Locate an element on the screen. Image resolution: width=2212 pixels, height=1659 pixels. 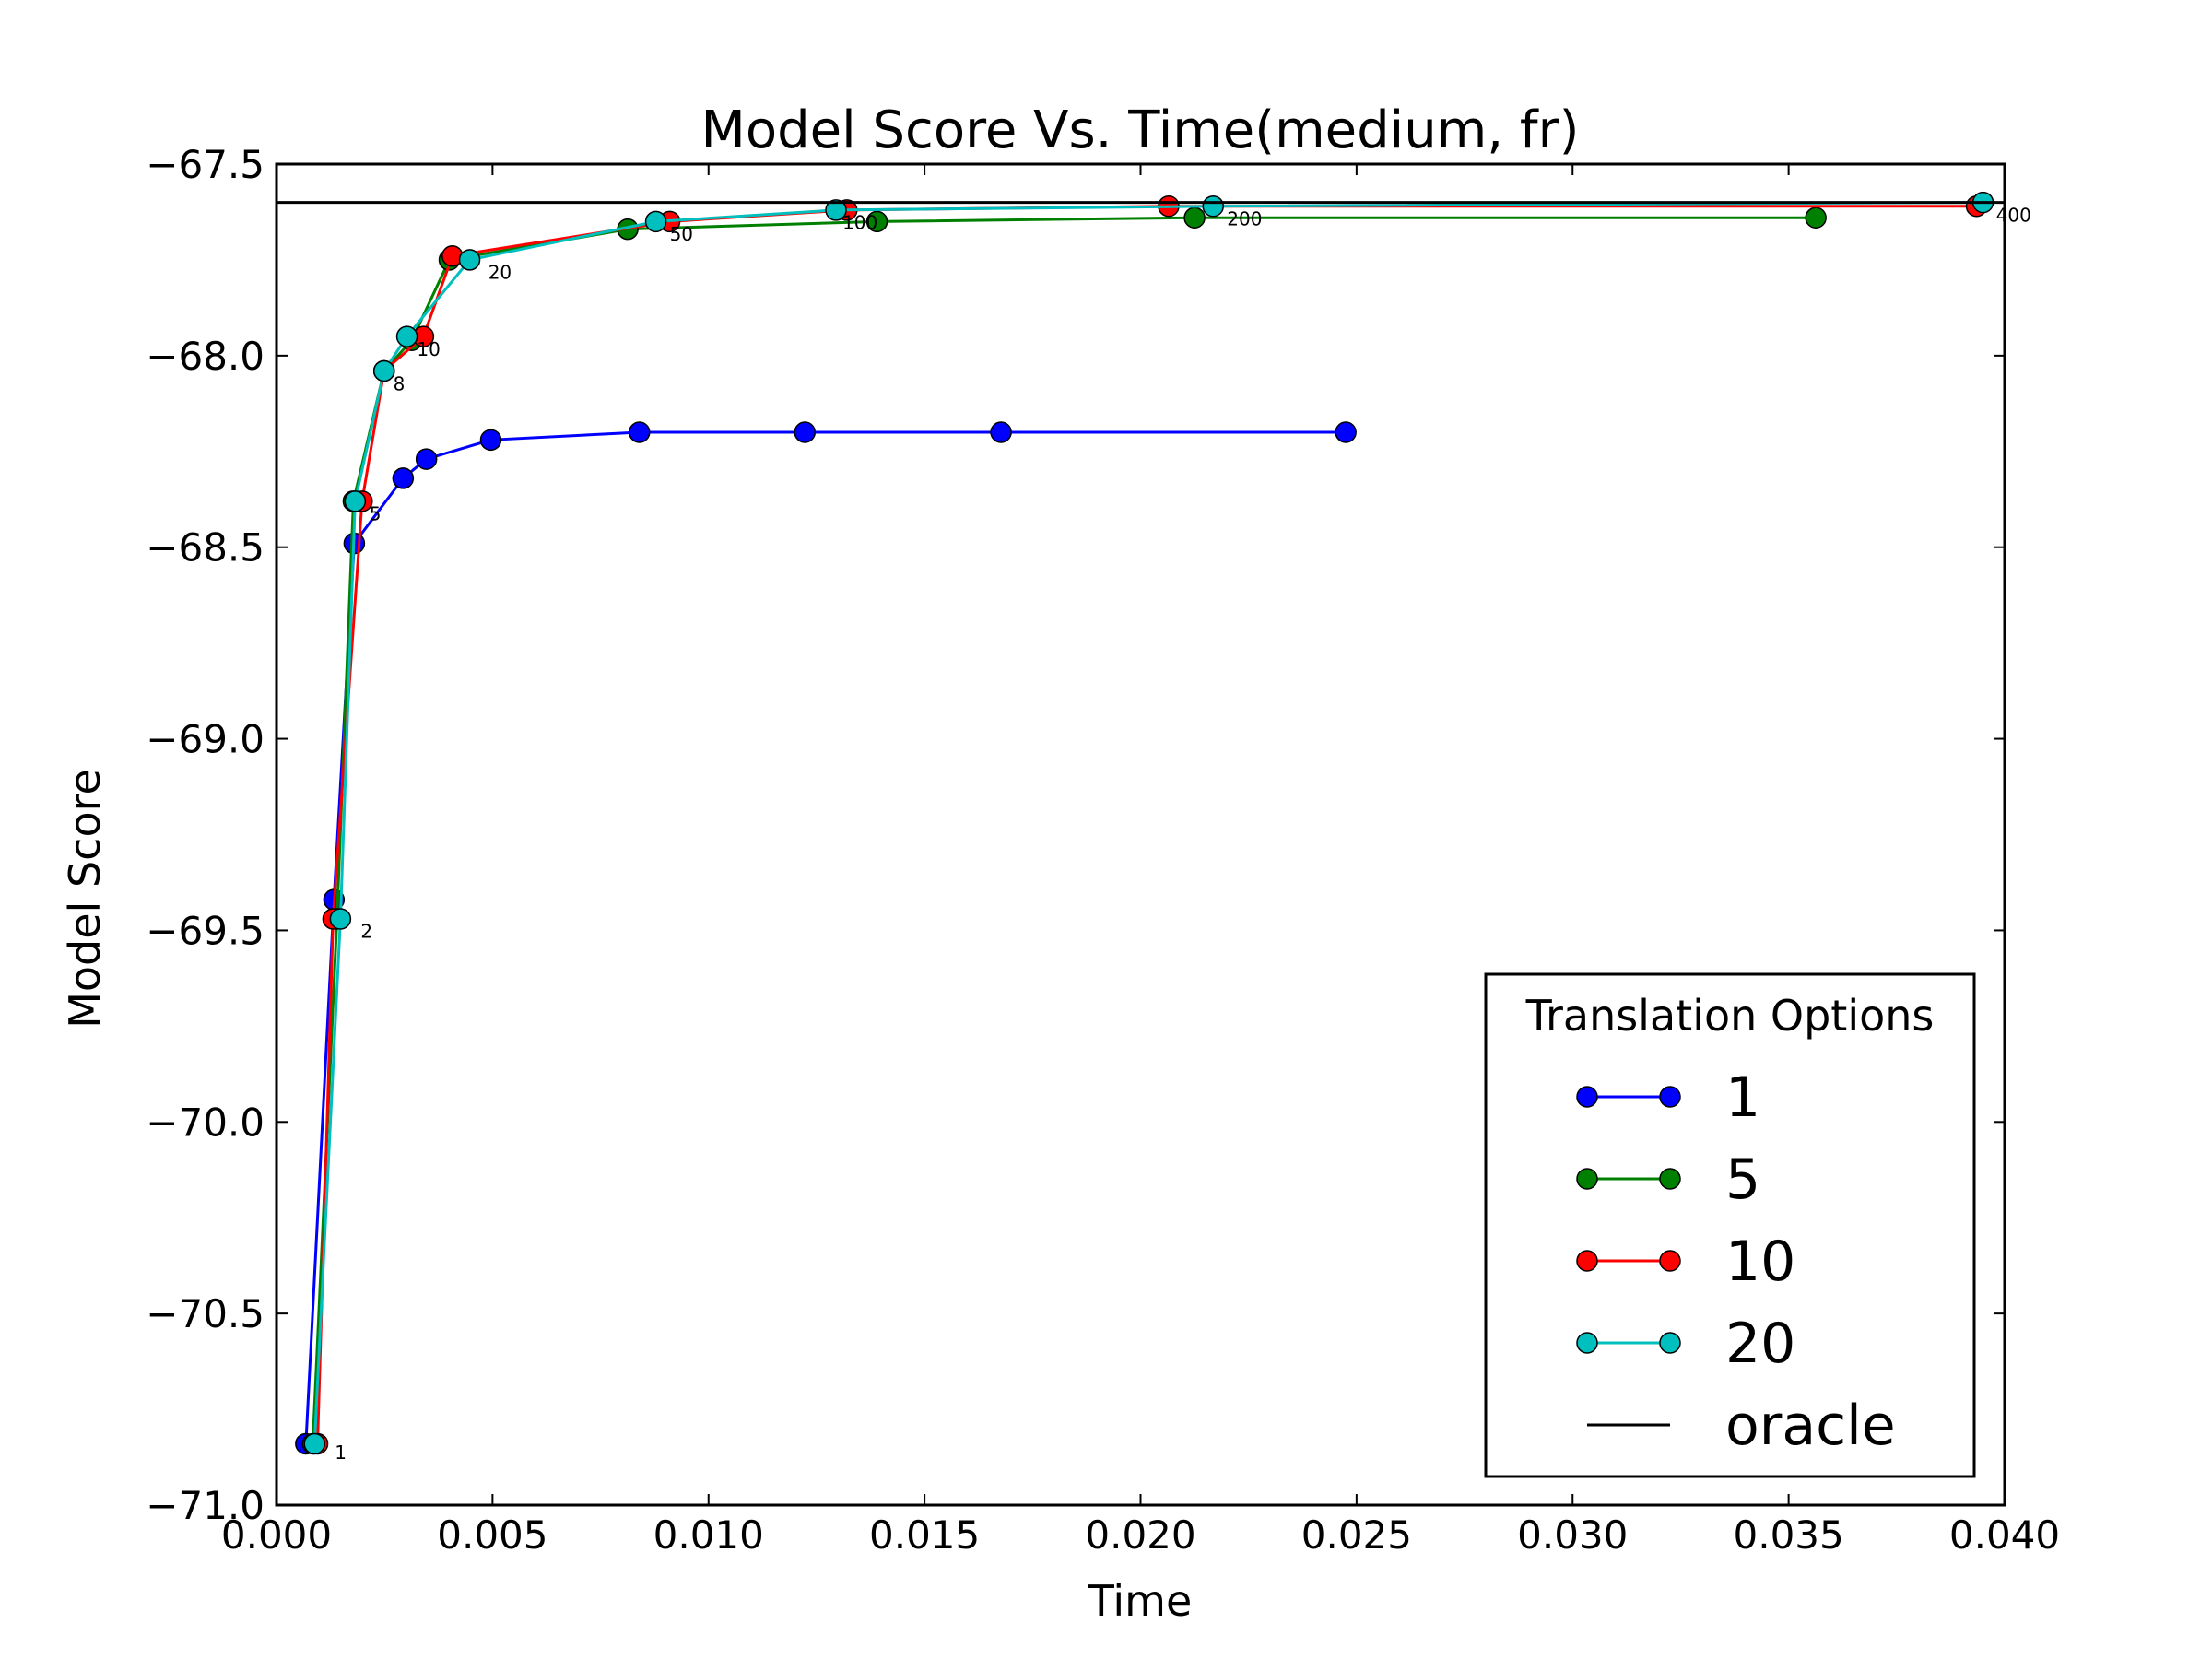
y-tick-label: −69.5 is located at coordinates (205, 930).